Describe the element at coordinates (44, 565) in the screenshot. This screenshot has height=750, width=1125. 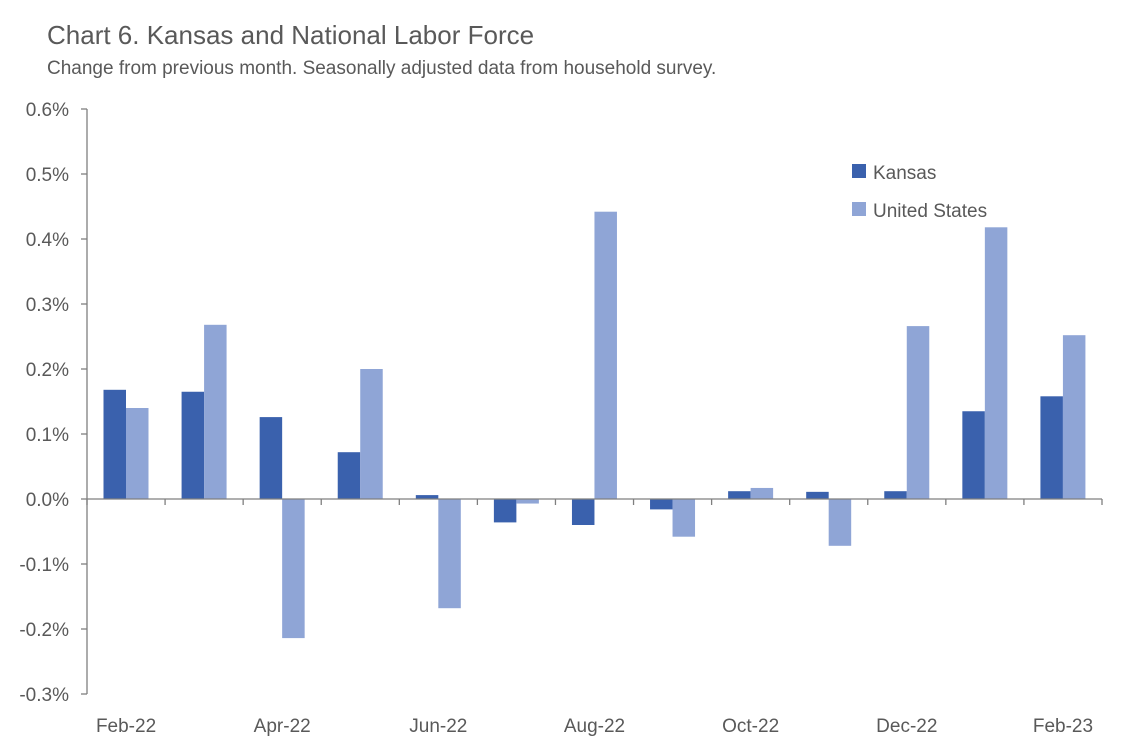
I see `y-tick-label: -0.1%` at that location.